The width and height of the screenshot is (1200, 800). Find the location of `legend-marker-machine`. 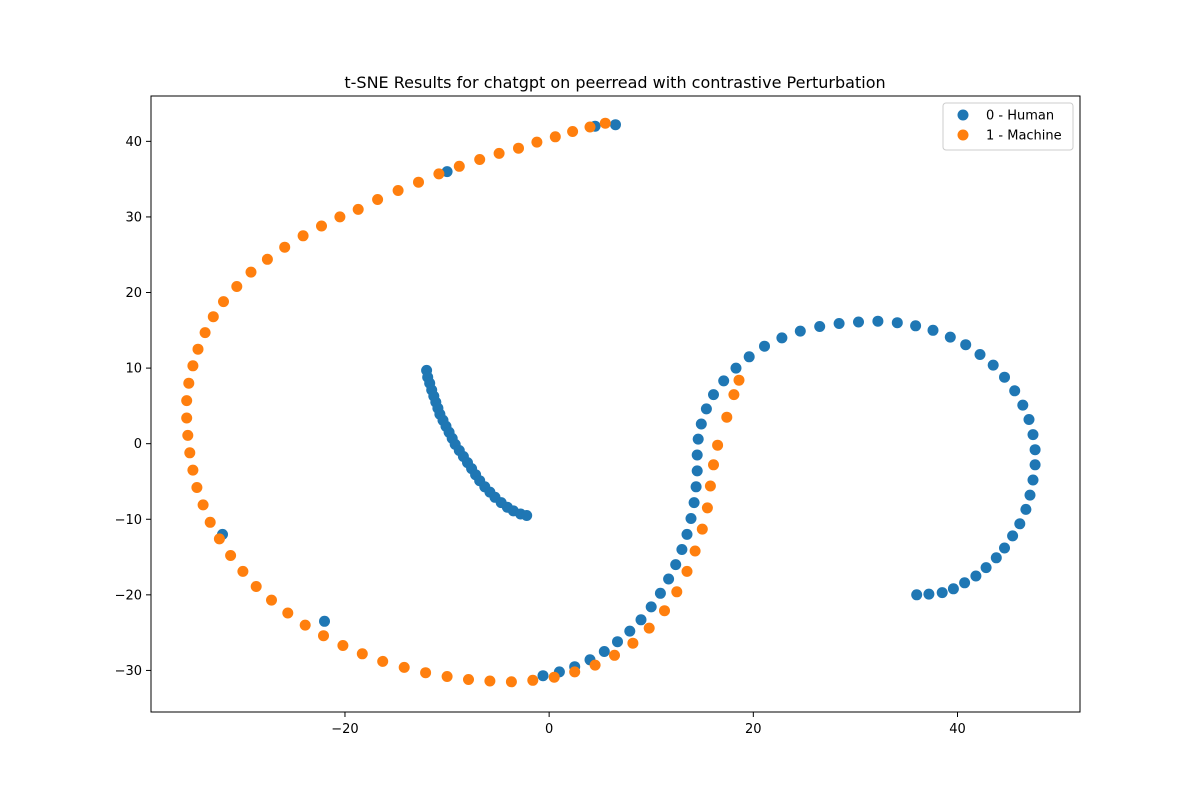

legend-marker-machine is located at coordinates (963, 135).